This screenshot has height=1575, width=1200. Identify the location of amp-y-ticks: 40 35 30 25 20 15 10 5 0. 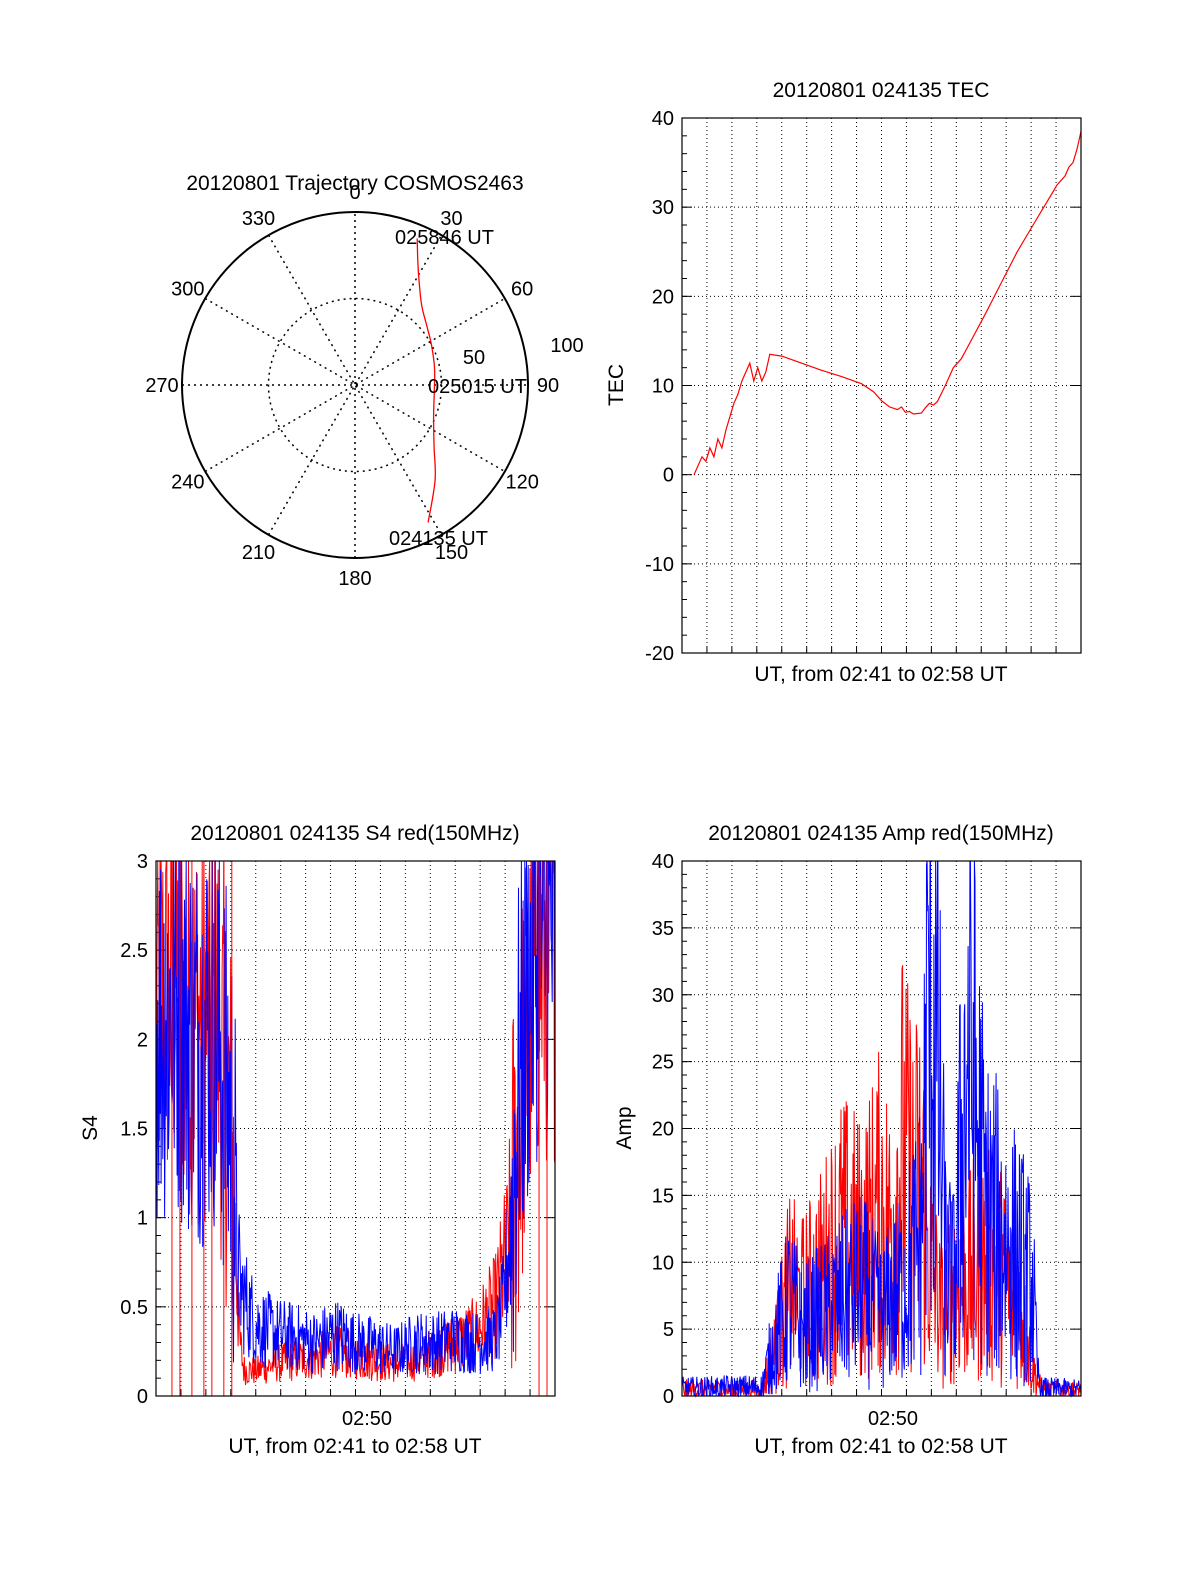
(663, 1129).